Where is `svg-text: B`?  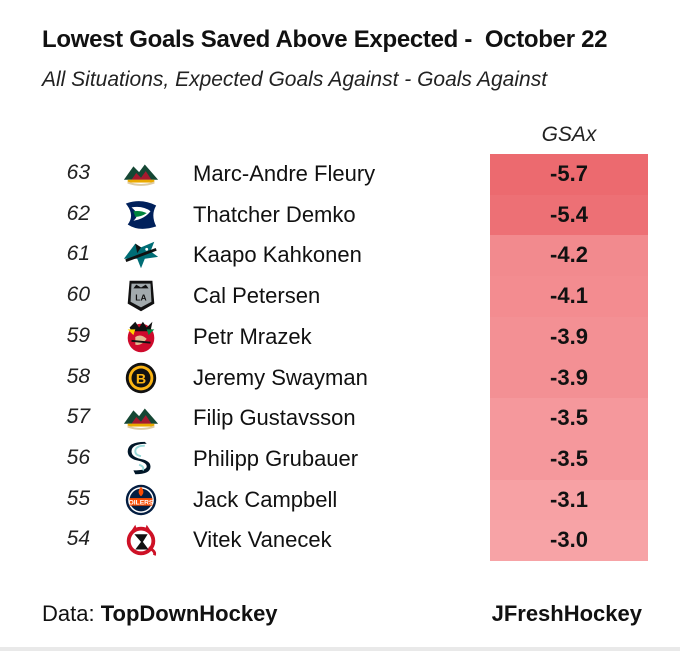 svg-text: B is located at coordinates (141, 379).